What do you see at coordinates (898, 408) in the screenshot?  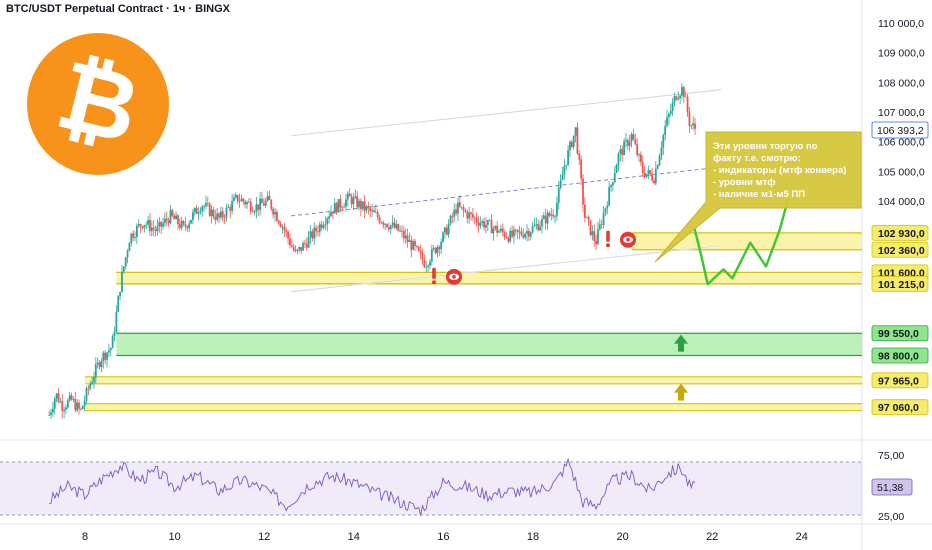 I see `level-label-7: 97 060,0` at bounding box center [898, 408].